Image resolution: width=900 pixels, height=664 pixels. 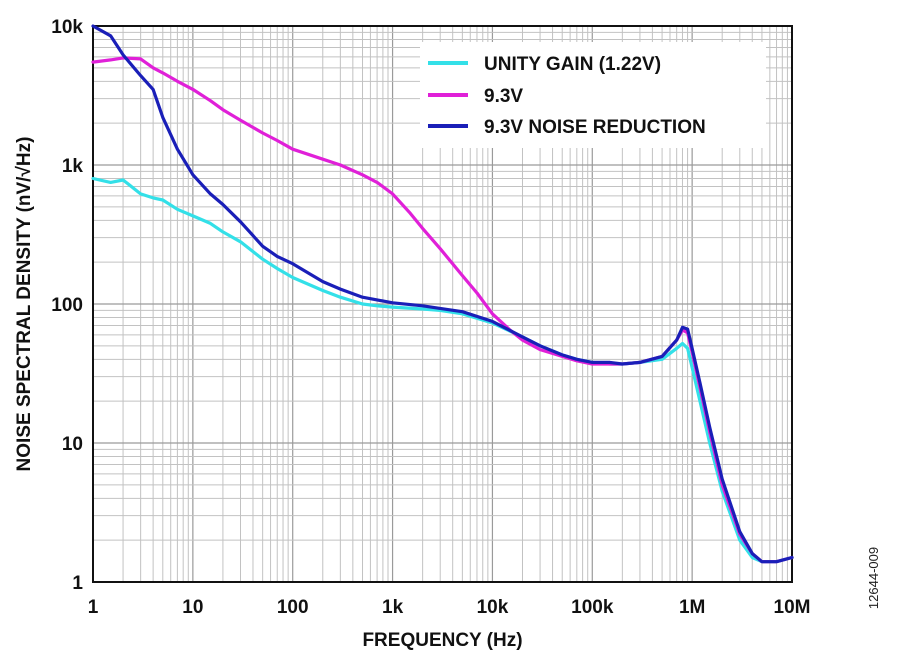 I want to click on legend-background, so click(x=593, y=95).